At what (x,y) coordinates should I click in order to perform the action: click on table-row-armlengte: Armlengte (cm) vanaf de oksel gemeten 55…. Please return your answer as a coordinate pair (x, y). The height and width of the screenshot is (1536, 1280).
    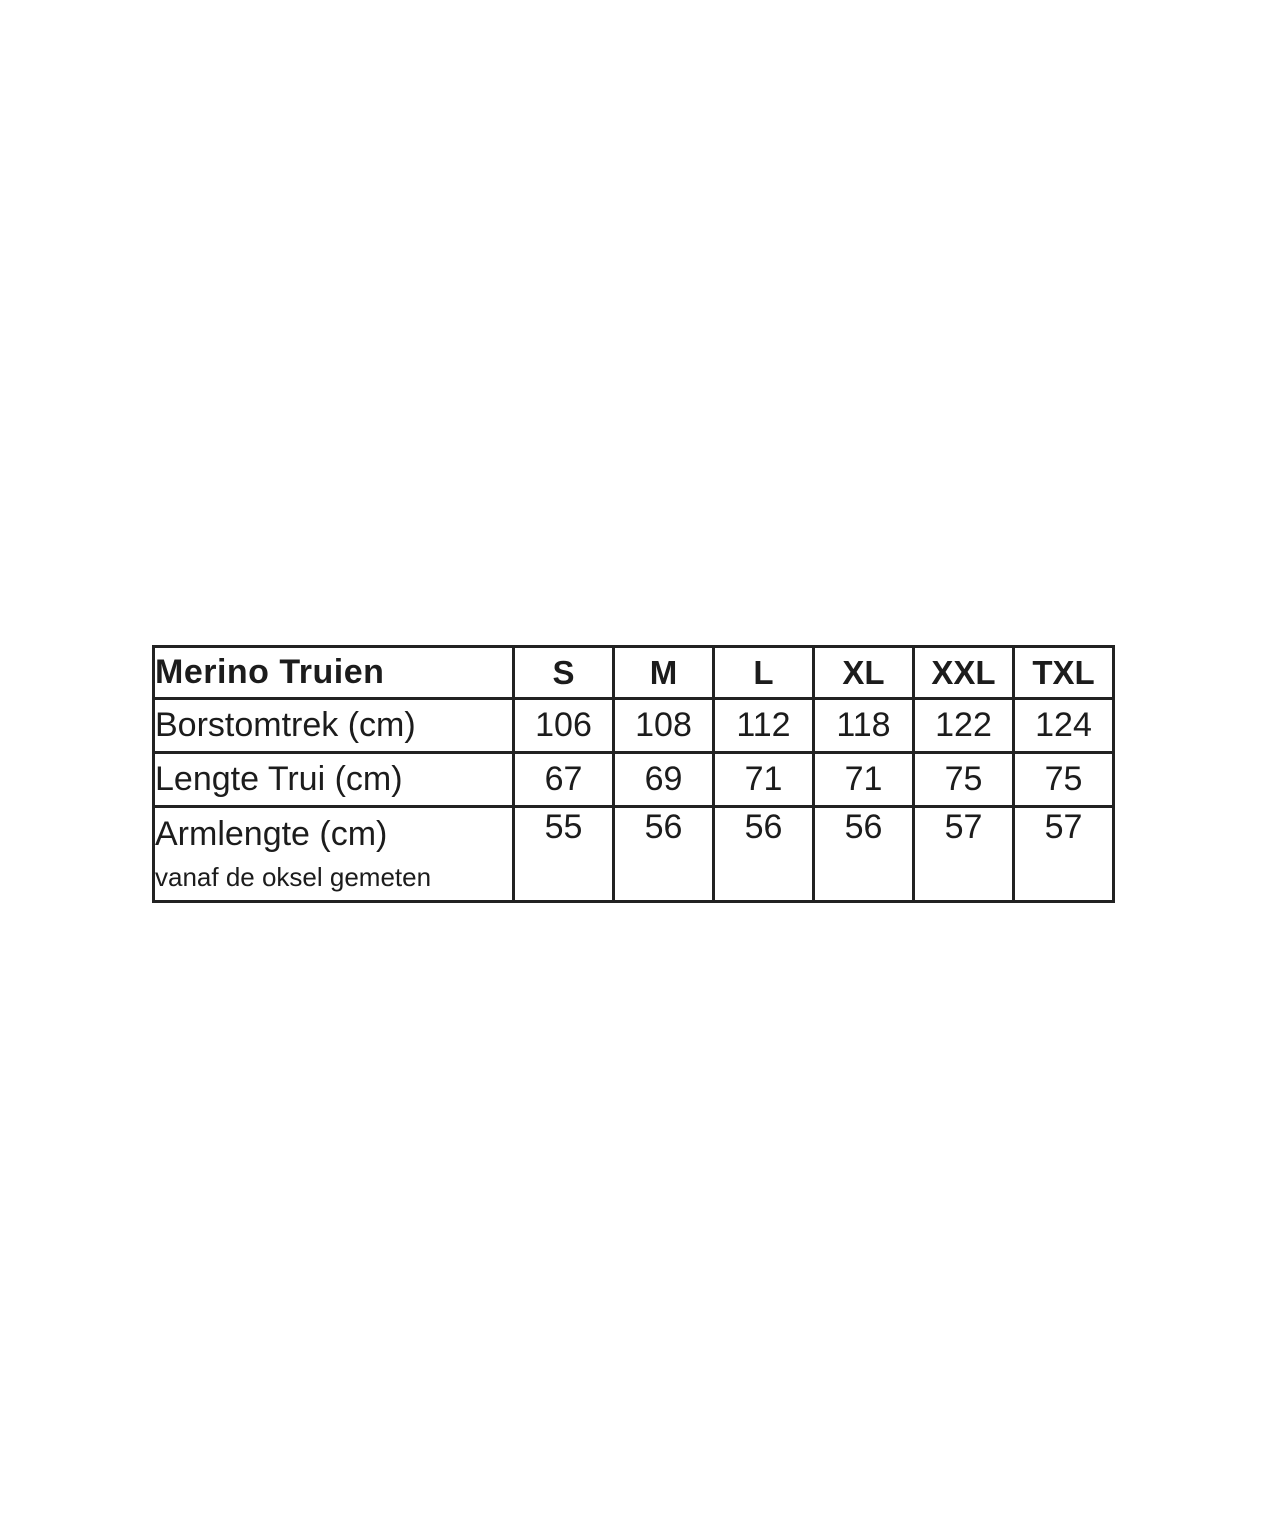
    Looking at the image, I should click on (633, 854).